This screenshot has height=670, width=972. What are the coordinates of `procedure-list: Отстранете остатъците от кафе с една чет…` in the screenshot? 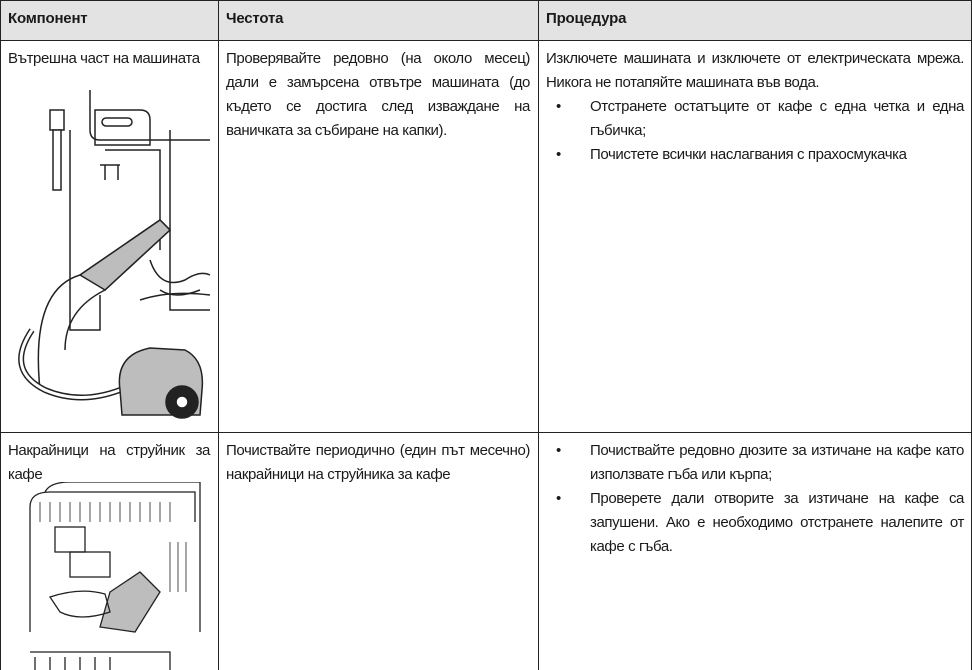 It's located at (755, 131).